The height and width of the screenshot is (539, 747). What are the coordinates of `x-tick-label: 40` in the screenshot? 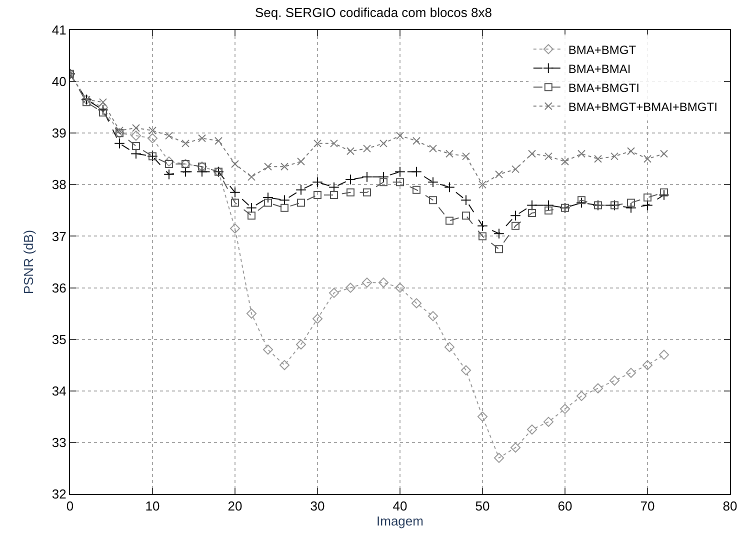 It's located at (400, 506).